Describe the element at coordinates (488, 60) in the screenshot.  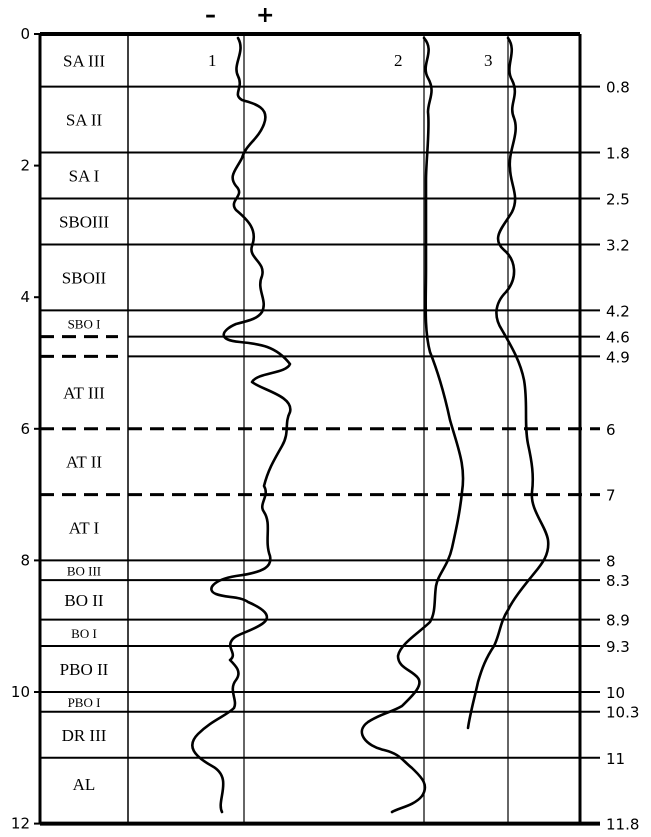
I see `curve-label-3: 3` at that location.